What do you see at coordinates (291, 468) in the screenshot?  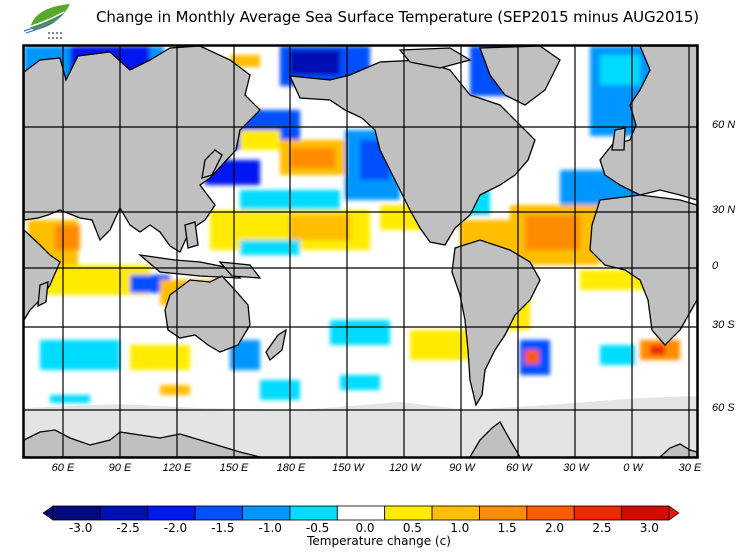 I see `lon-label: 180 E` at bounding box center [291, 468].